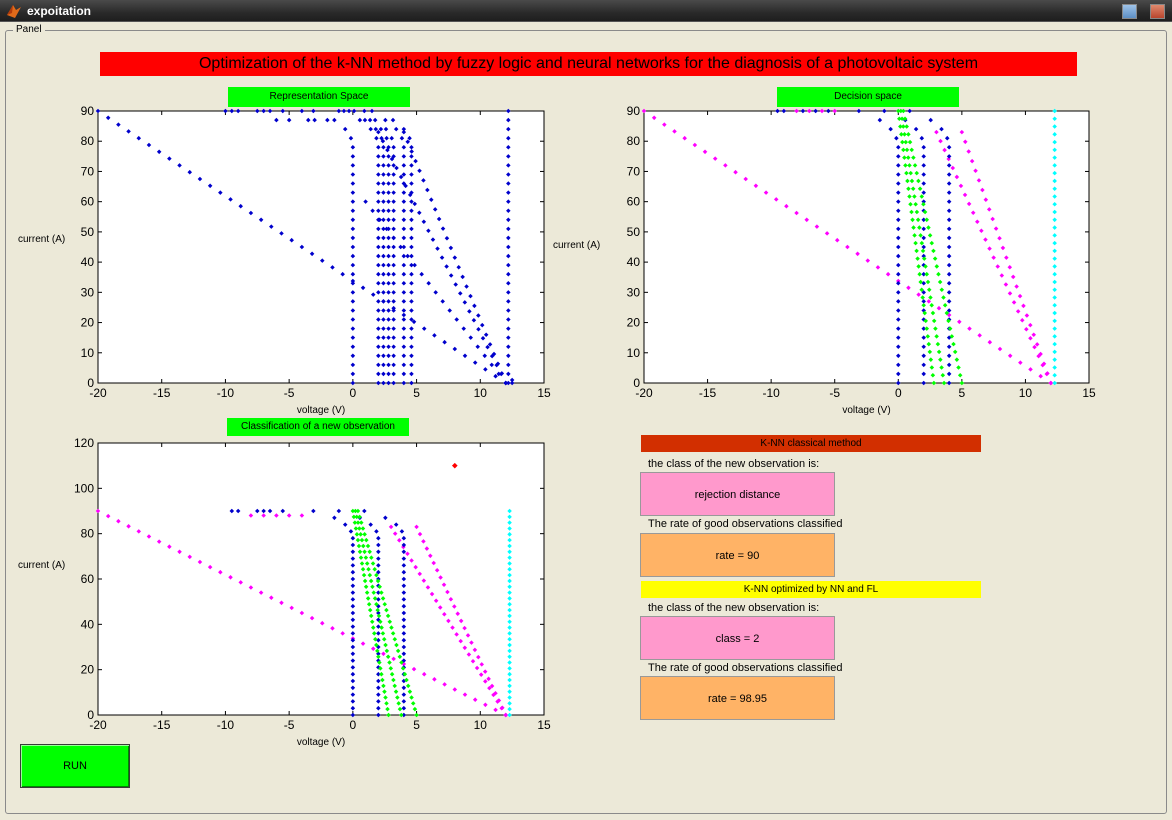  I want to click on representation-ytick-label: 20, so click(88, 323).